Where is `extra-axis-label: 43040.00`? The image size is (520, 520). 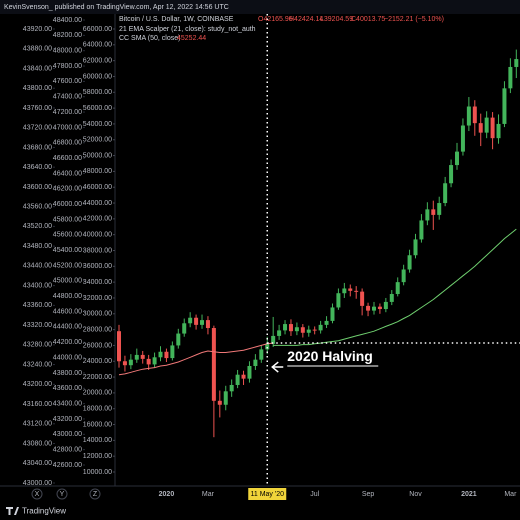 extra-axis-label: 43040.00 is located at coordinates (37, 463).